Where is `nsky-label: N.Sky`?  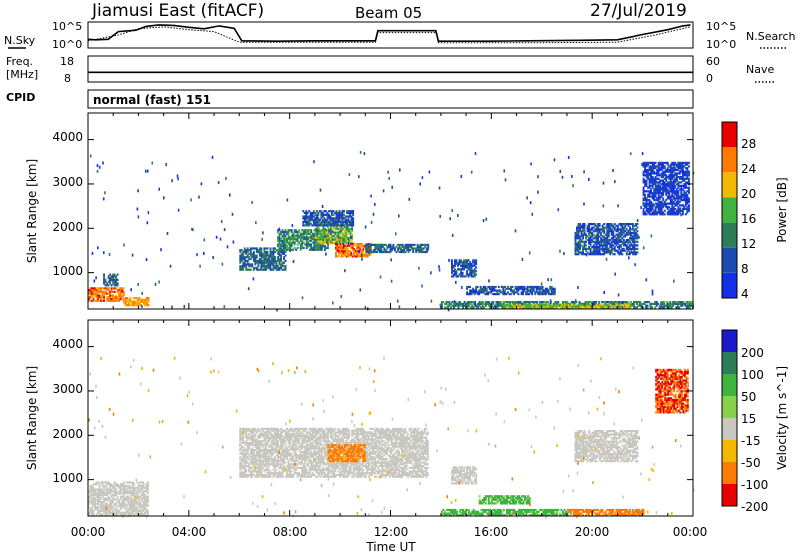 nsky-label: N.Sky is located at coordinates (20, 40).